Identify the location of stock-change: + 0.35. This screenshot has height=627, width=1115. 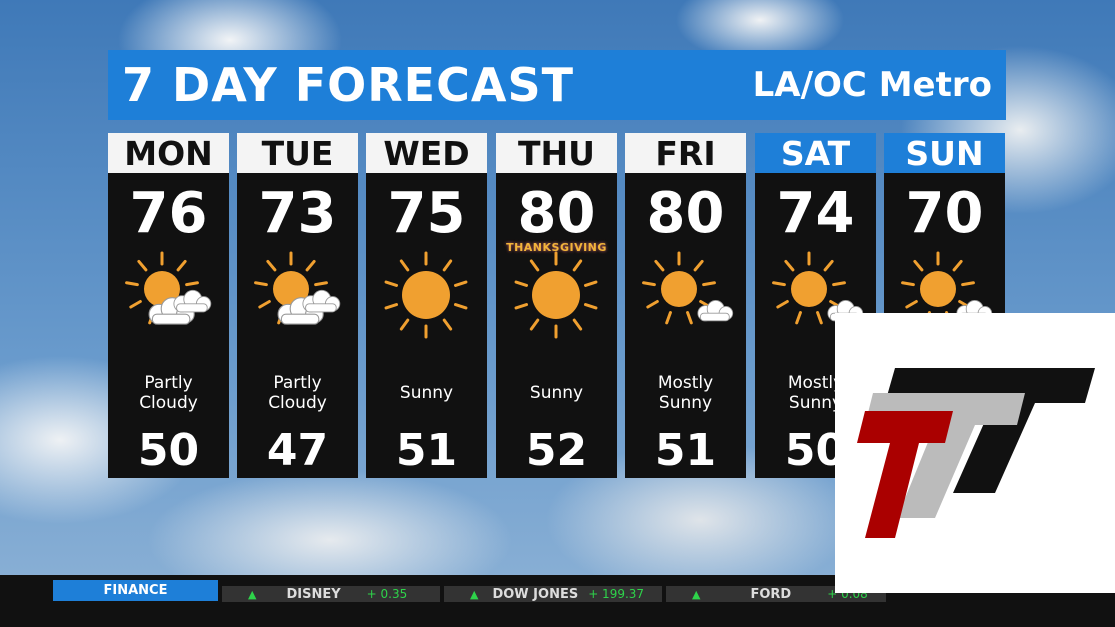
(387, 594).